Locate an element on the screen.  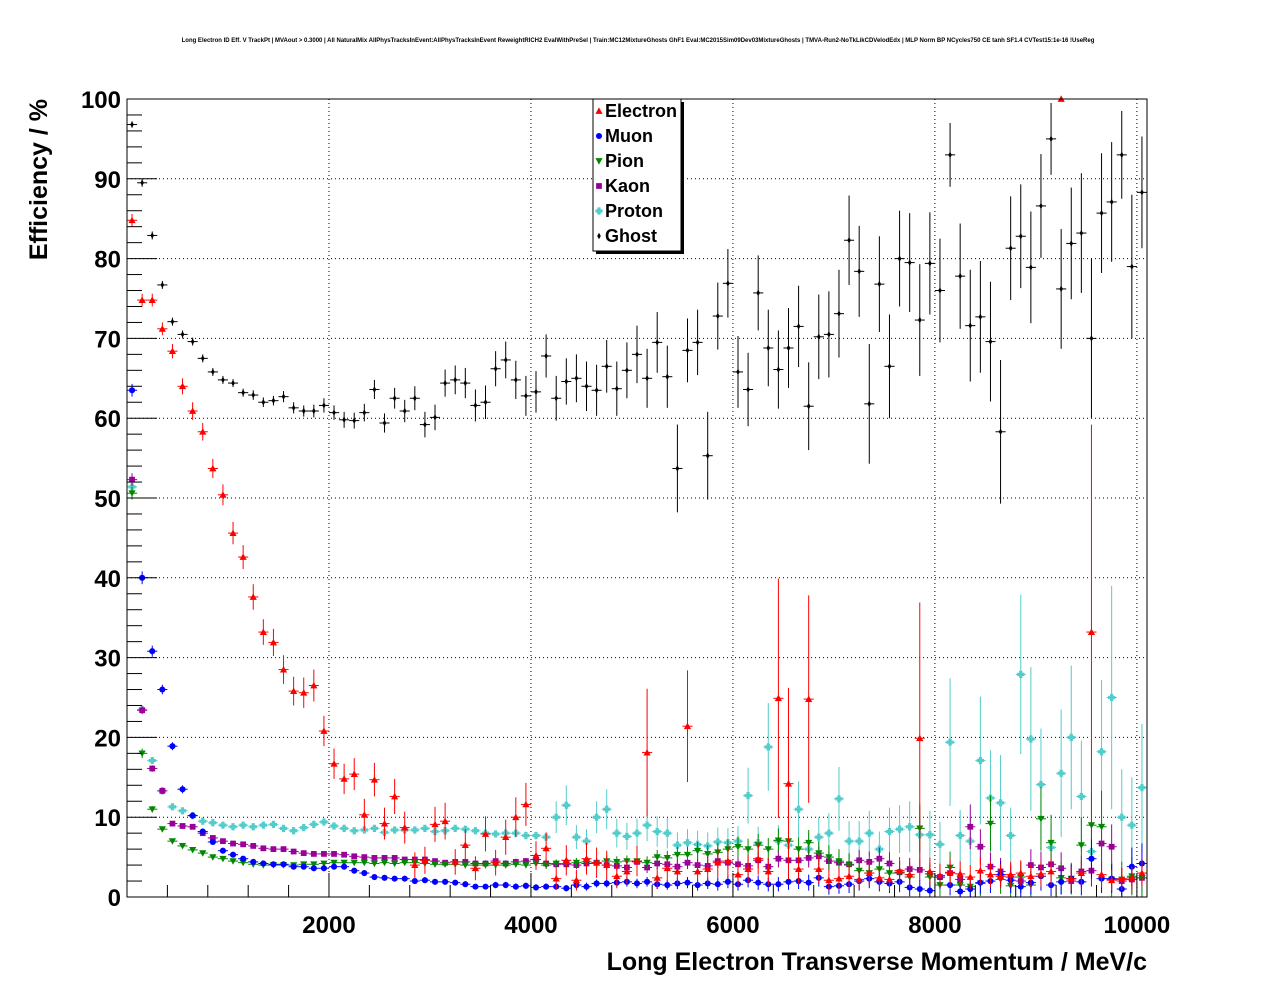
y-tick-label: 10 is located at coordinates (107, 818).